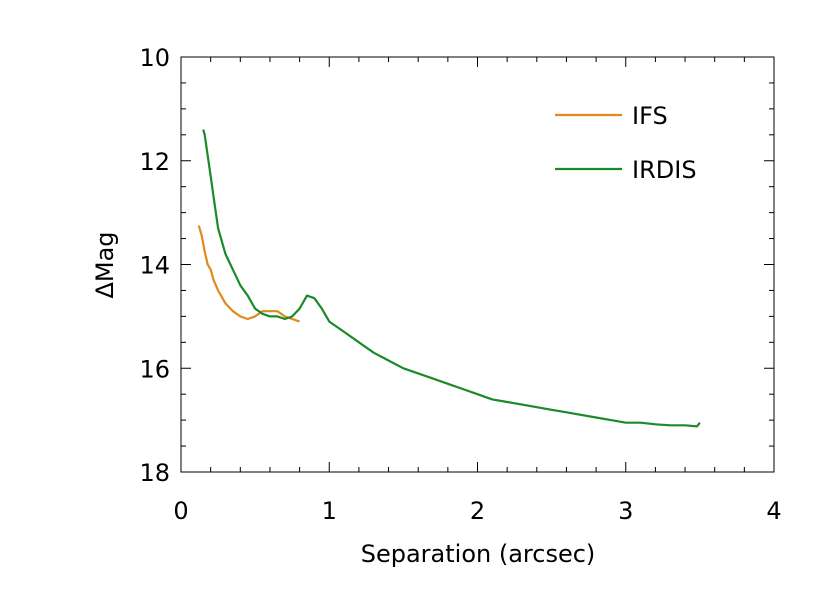 The height and width of the screenshot is (593, 830). I want to click on series-line-ifs, so click(248, 274).